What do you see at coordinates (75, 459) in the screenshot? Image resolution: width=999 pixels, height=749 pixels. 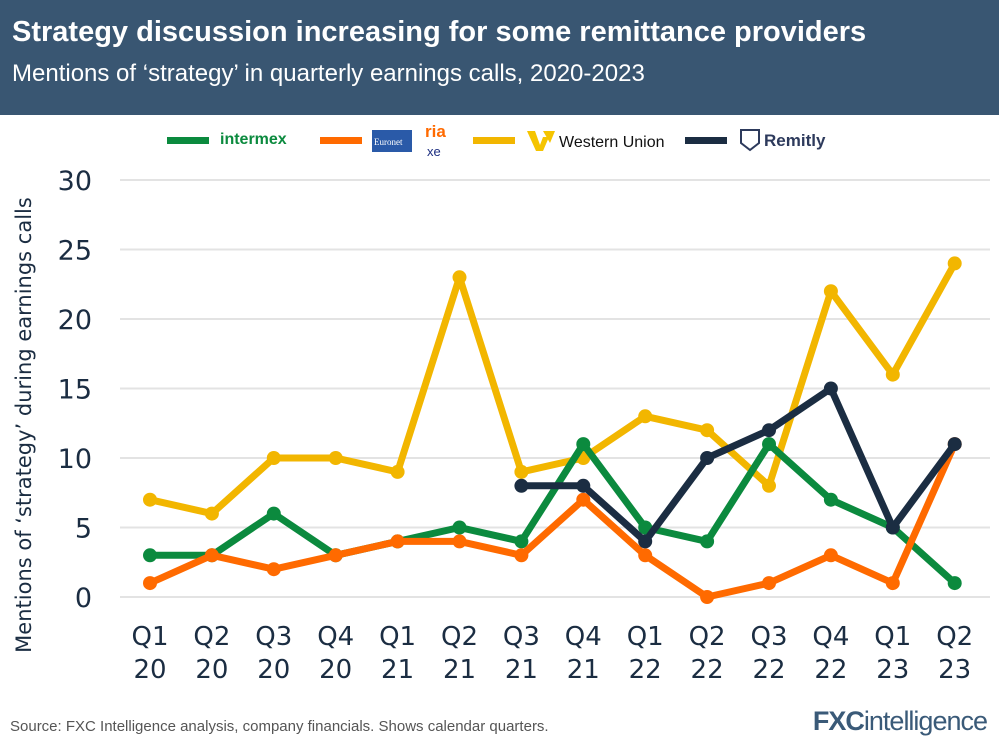 I see `y-tick-label: 10` at bounding box center [75, 459].